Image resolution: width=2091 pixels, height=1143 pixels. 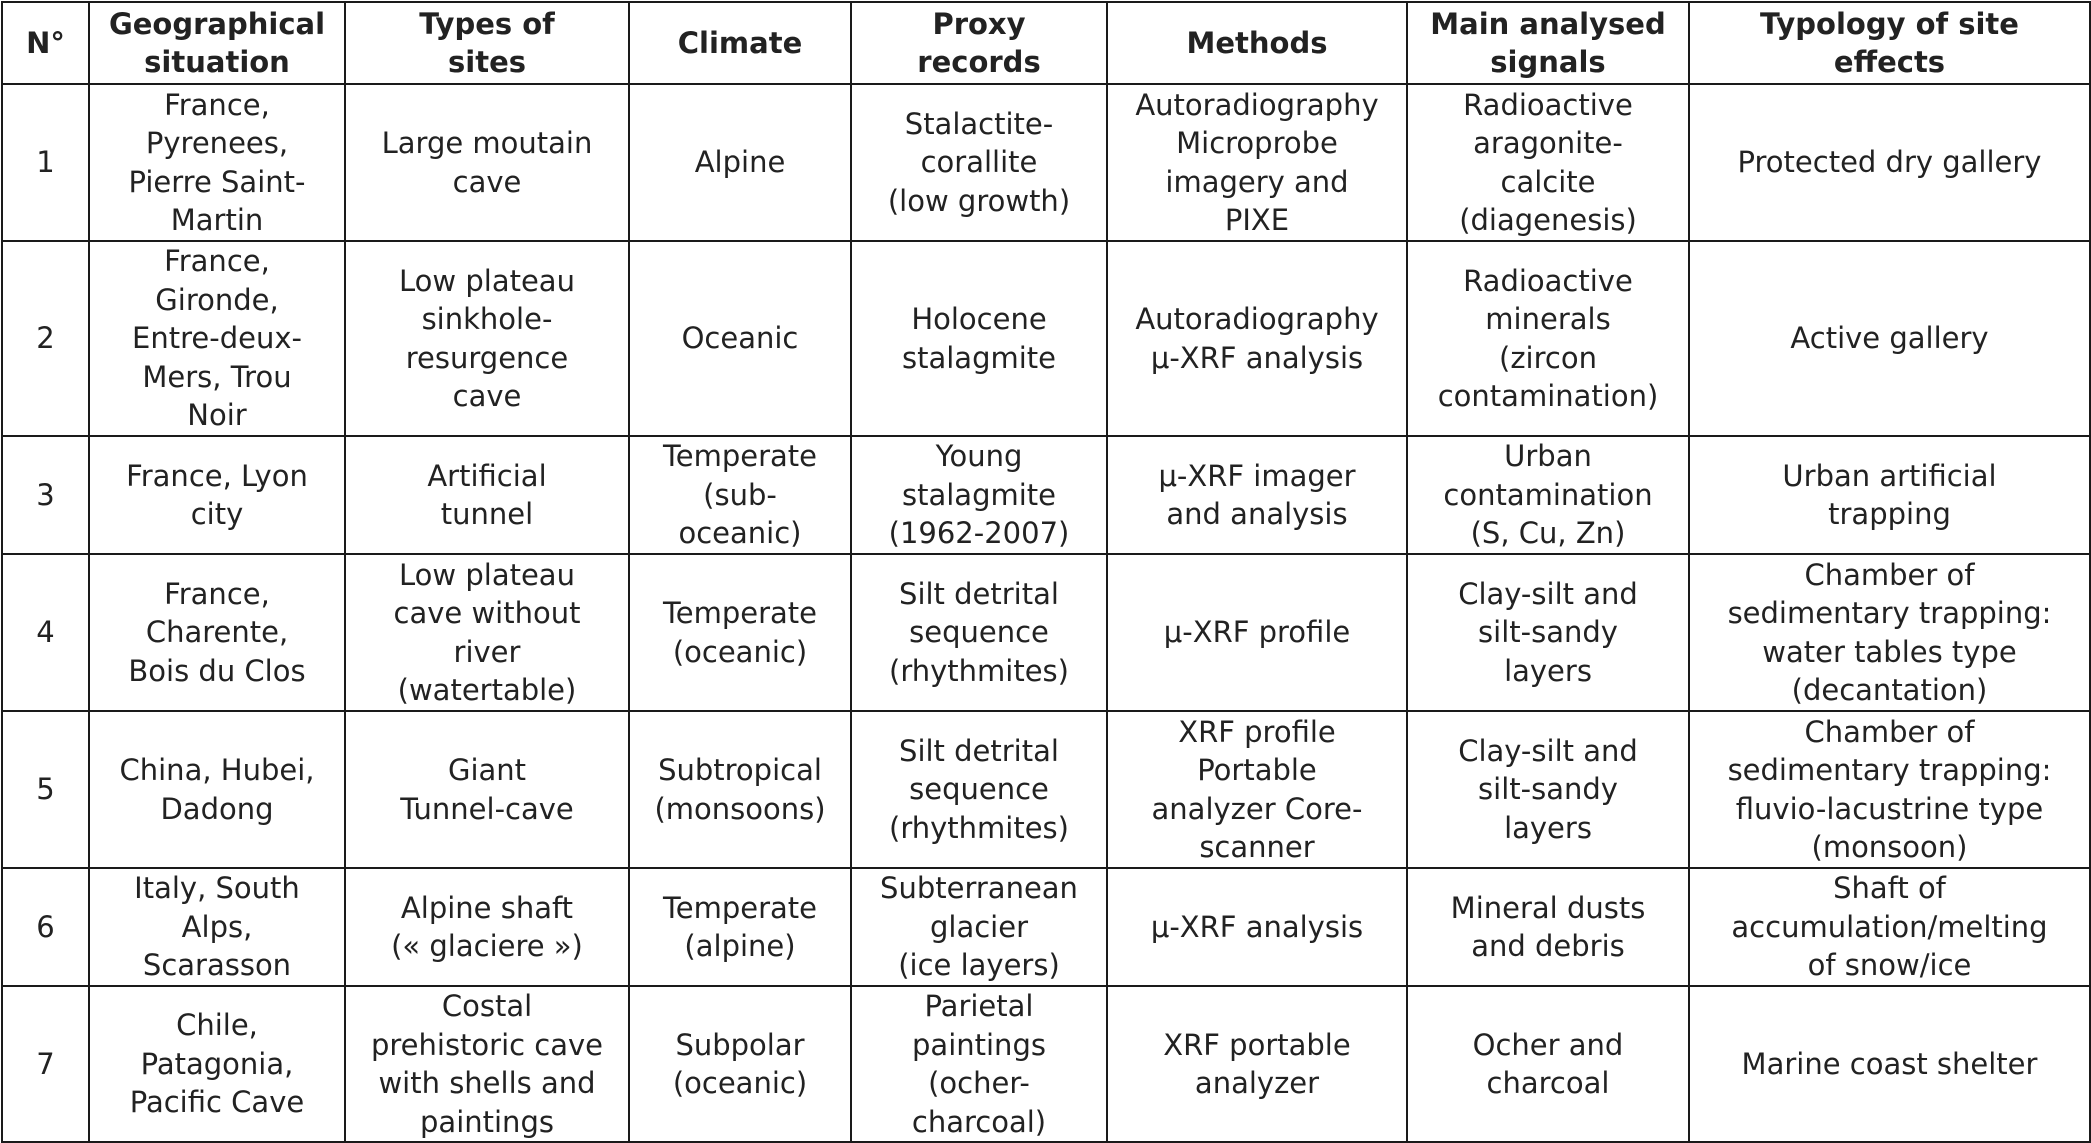 I want to click on header-geographical-situation: Geographical situation, so click(x=217, y=43).